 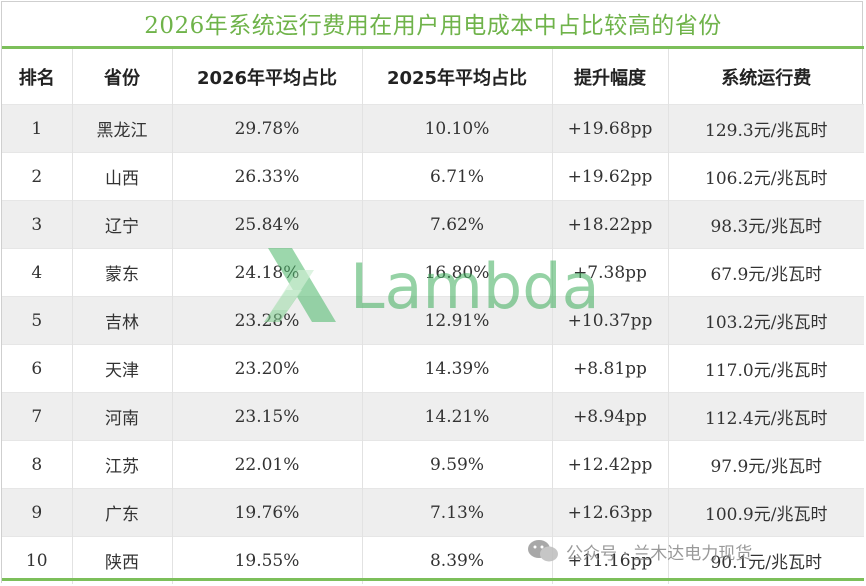 I want to click on cell-increase: +19.62pp, so click(x=610, y=176).